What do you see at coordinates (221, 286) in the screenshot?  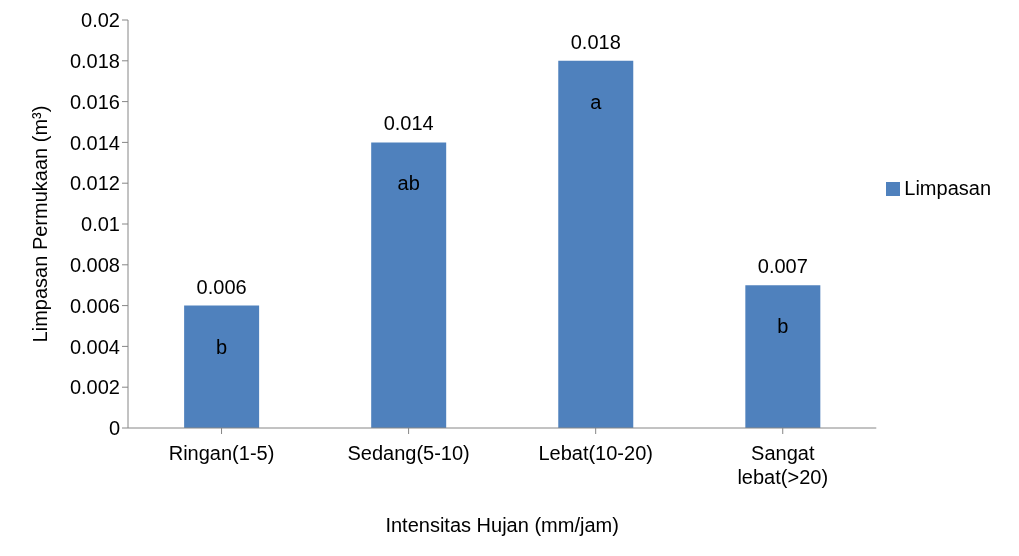 I see `data-label: 0.006` at bounding box center [221, 286].